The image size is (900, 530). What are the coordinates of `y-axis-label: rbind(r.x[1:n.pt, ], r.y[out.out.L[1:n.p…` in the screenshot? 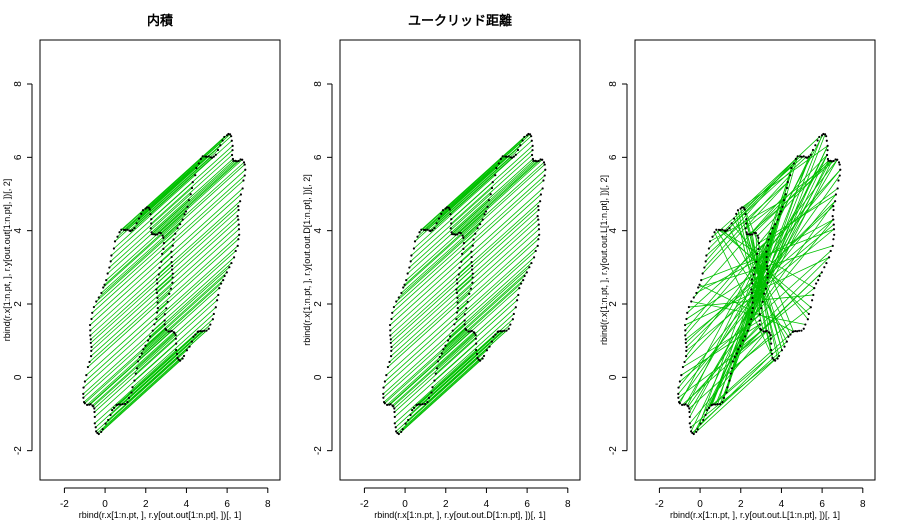 It's located at (604, 260).